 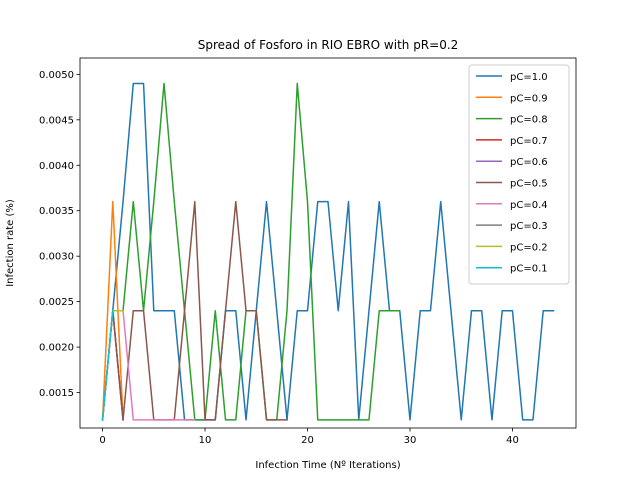 What do you see at coordinates (56, 75) in the screenshot?
I see `y-tick-label: 0.0050` at bounding box center [56, 75].